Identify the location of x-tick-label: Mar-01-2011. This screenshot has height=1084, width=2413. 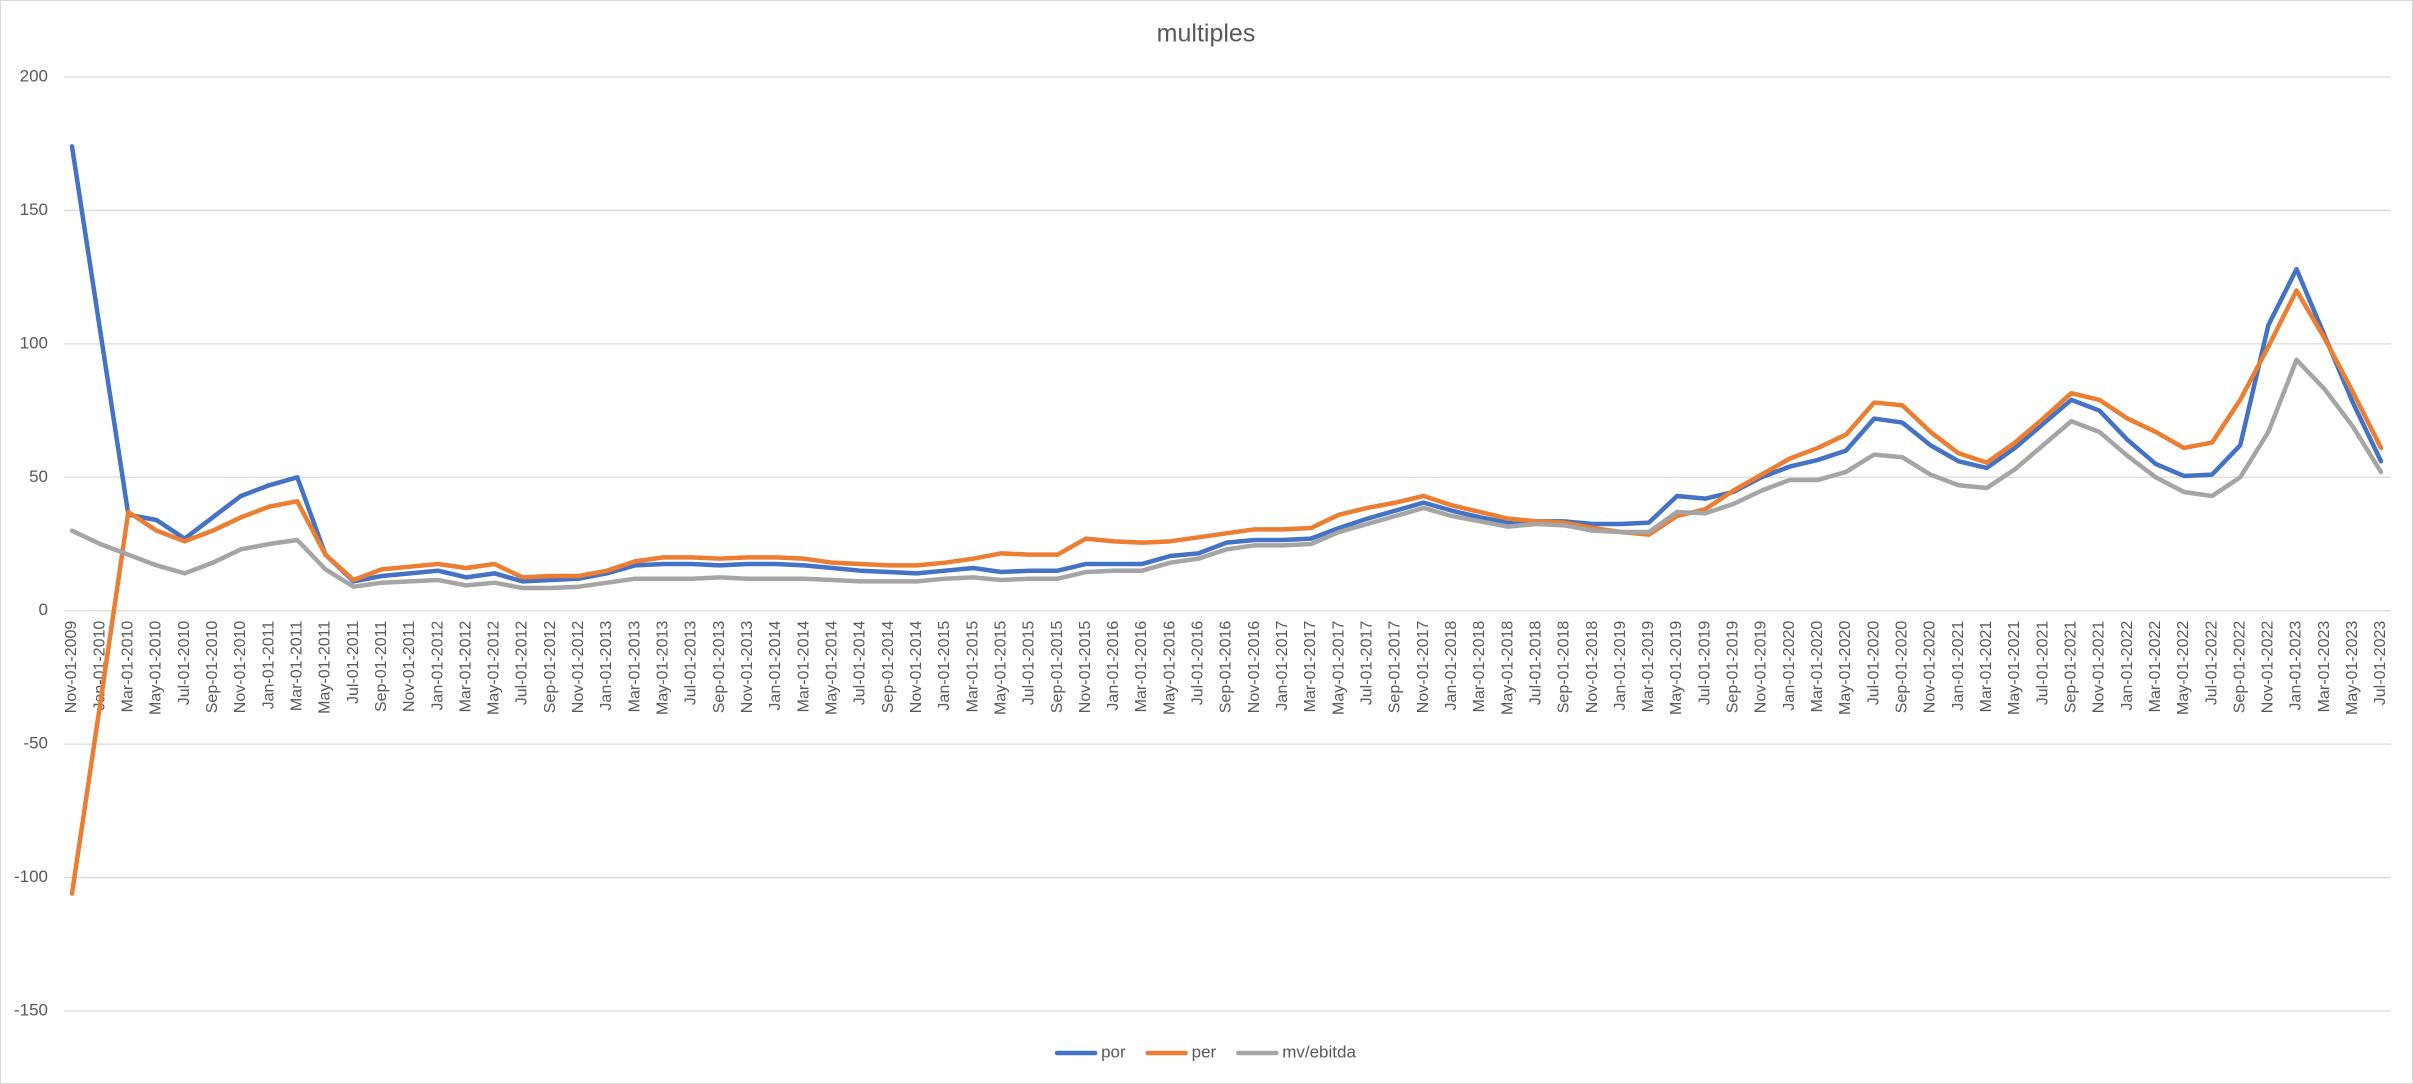
(296, 666).